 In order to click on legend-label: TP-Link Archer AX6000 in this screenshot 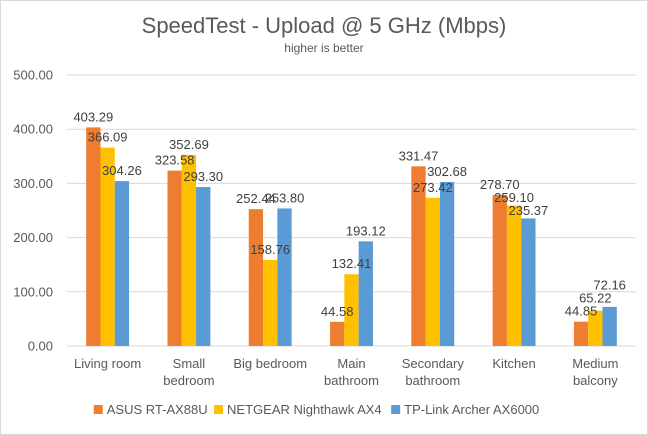, I will do `click(471, 409)`.